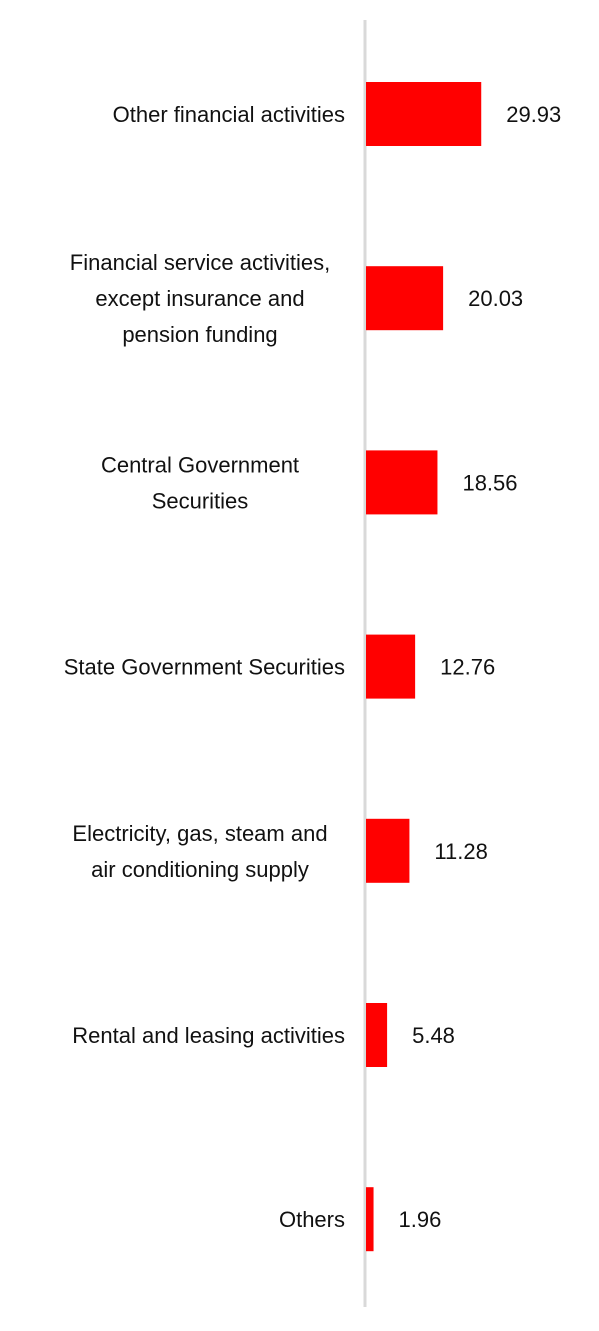 Image resolution: width=599 pixels, height=1331 pixels. Describe the element at coordinates (200, 482) in the screenshot. I see `category-label-2: Central Government Securities` at that location.